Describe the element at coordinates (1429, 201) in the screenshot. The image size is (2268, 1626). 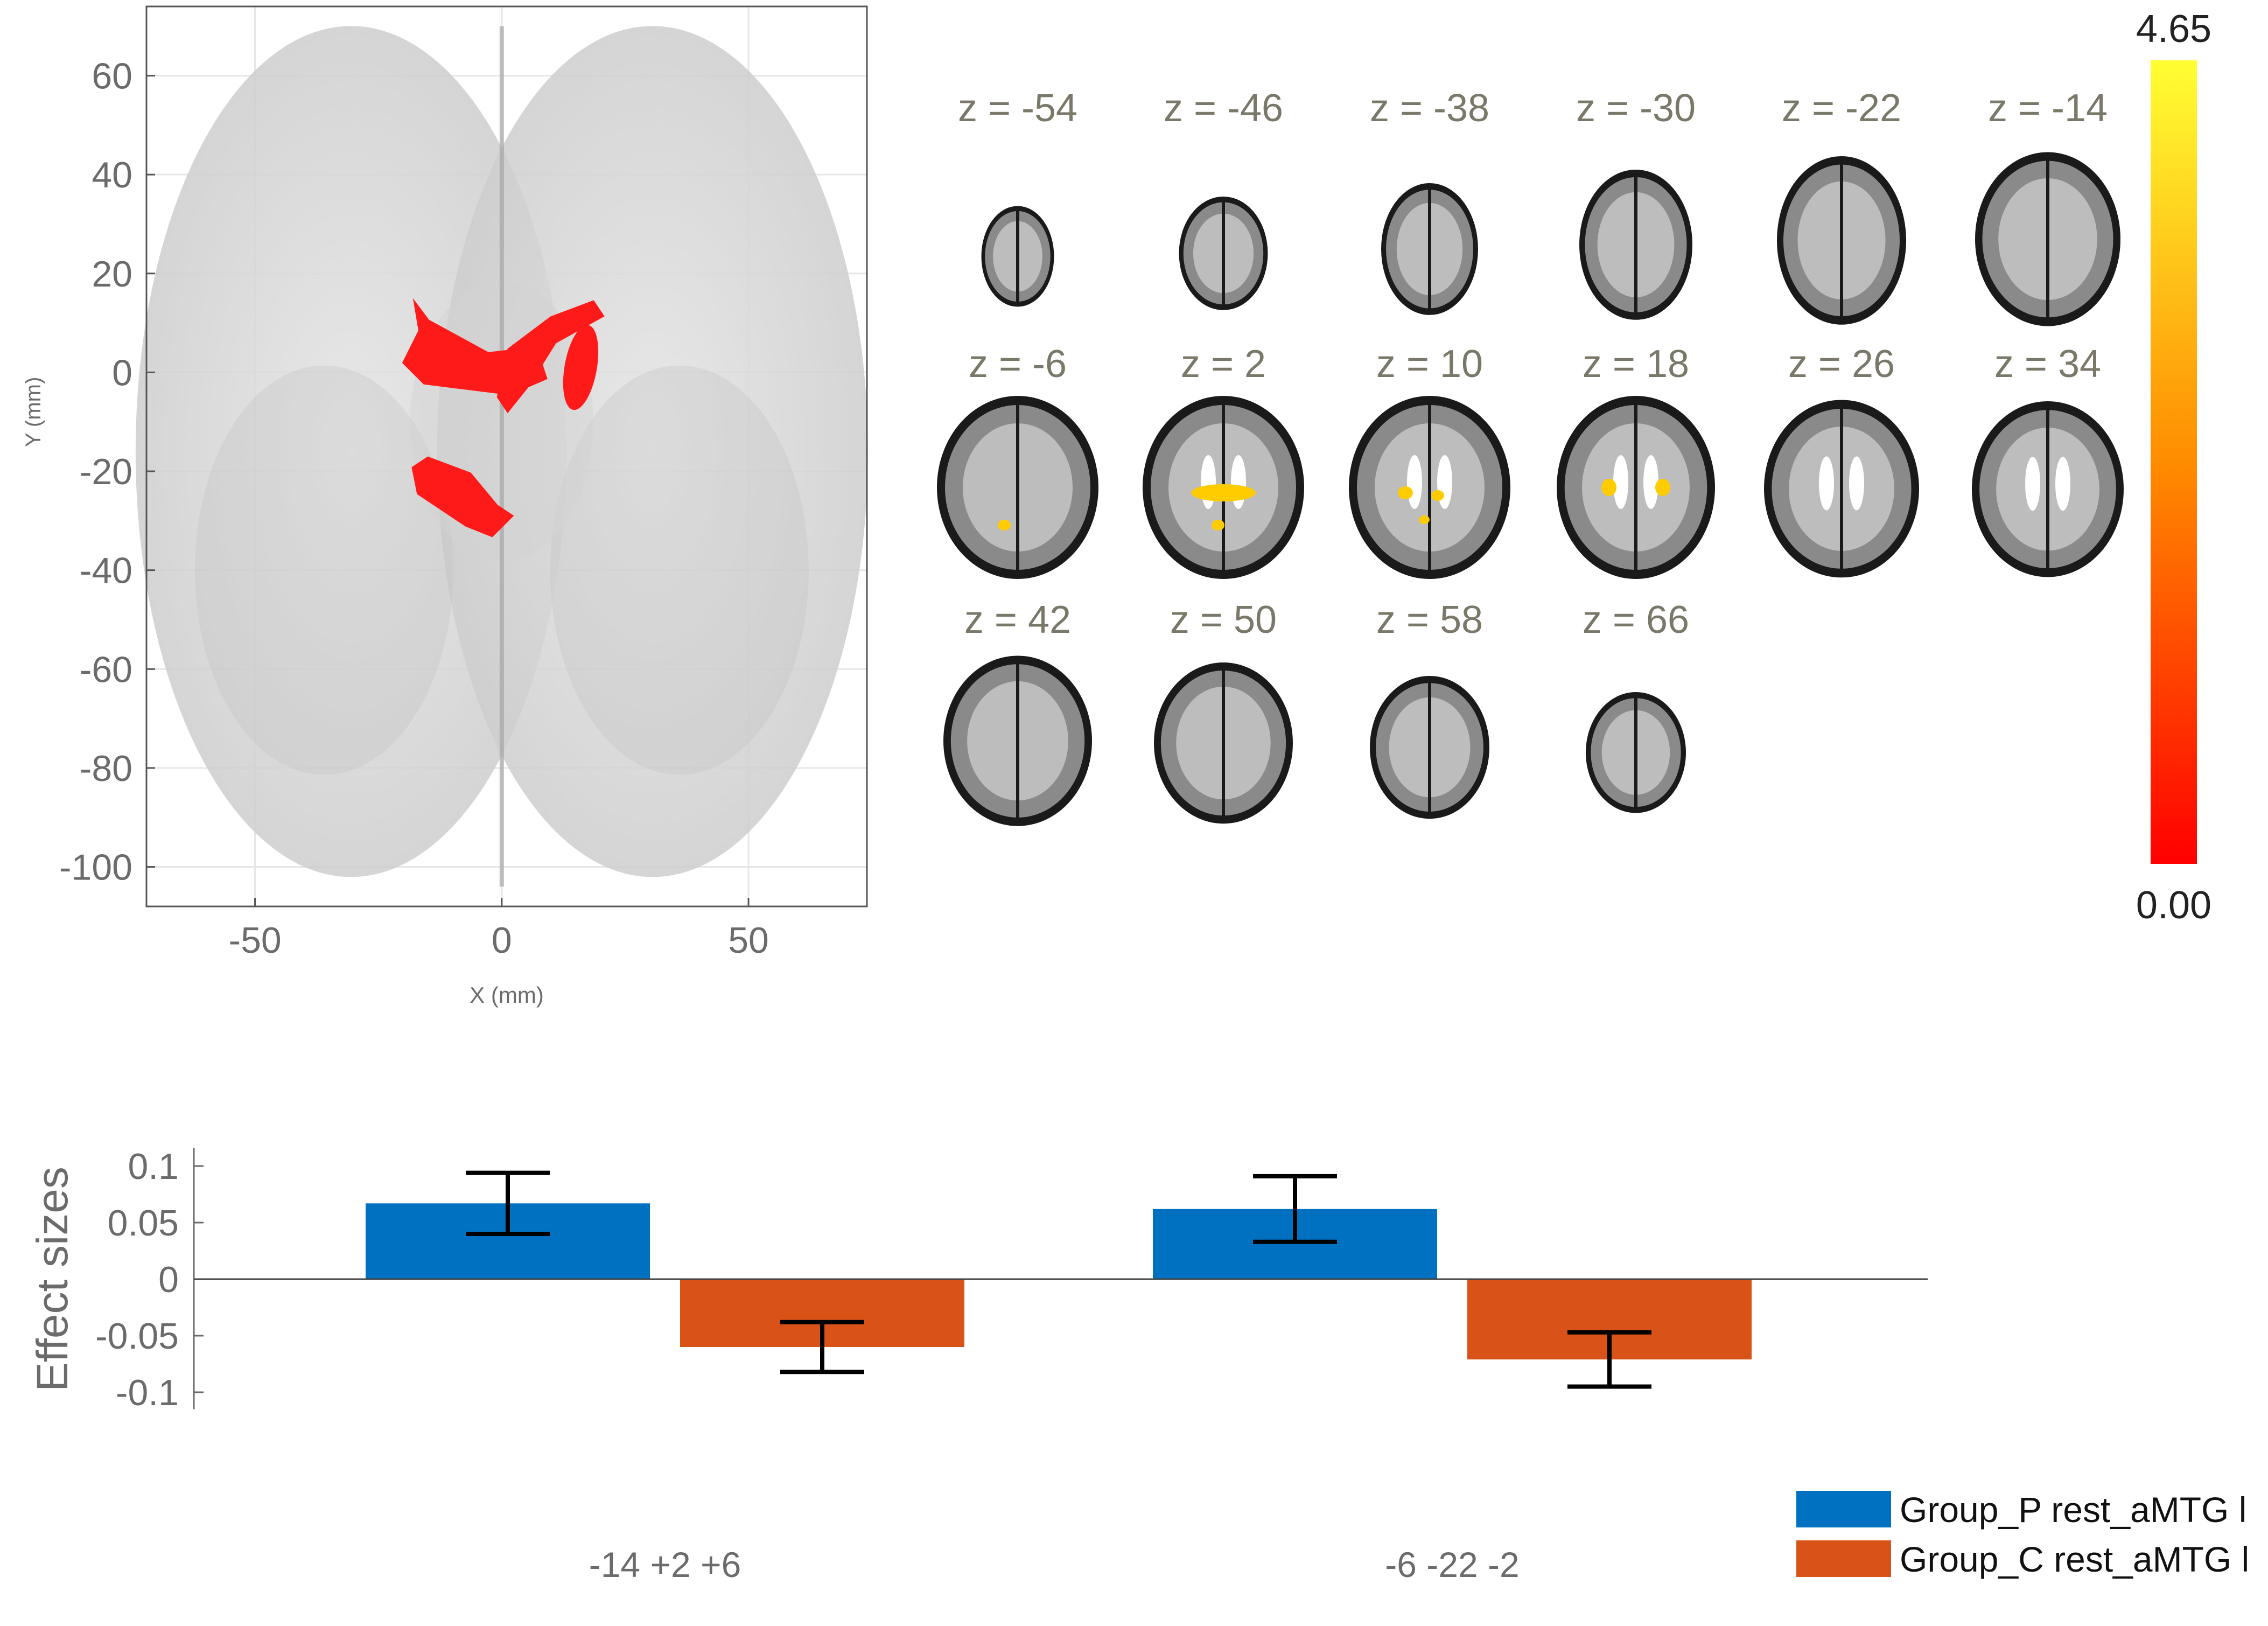
I see `slice-2: z = -38` at that location.